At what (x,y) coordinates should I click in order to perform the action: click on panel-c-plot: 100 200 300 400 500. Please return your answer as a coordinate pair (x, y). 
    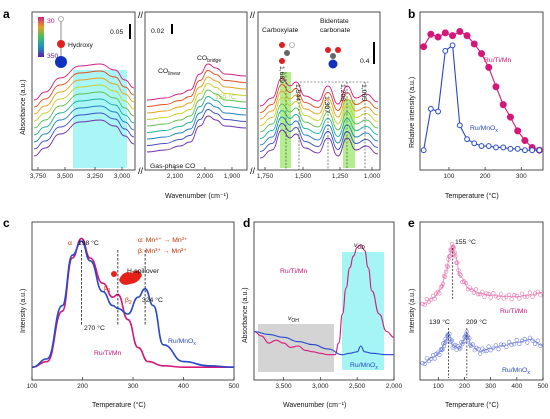
    Looking at the image, I should click on (133, 313).